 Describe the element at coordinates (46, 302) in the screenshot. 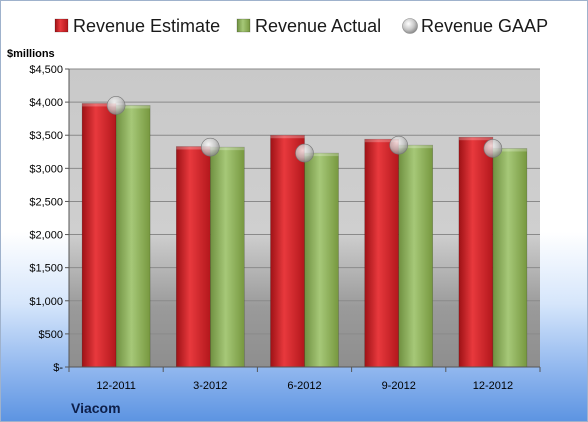

I see `y-tick-label: $1,000` at that location.